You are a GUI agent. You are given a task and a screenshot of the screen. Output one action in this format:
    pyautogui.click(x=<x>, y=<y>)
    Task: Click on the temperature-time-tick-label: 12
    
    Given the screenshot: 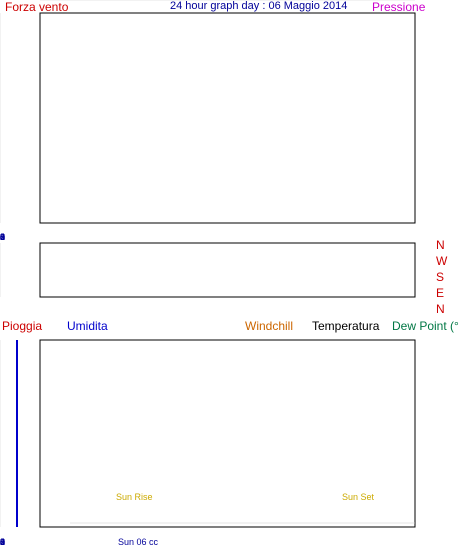 What is the action you would take?
    pyautogui.click(x=2, y=542)
    